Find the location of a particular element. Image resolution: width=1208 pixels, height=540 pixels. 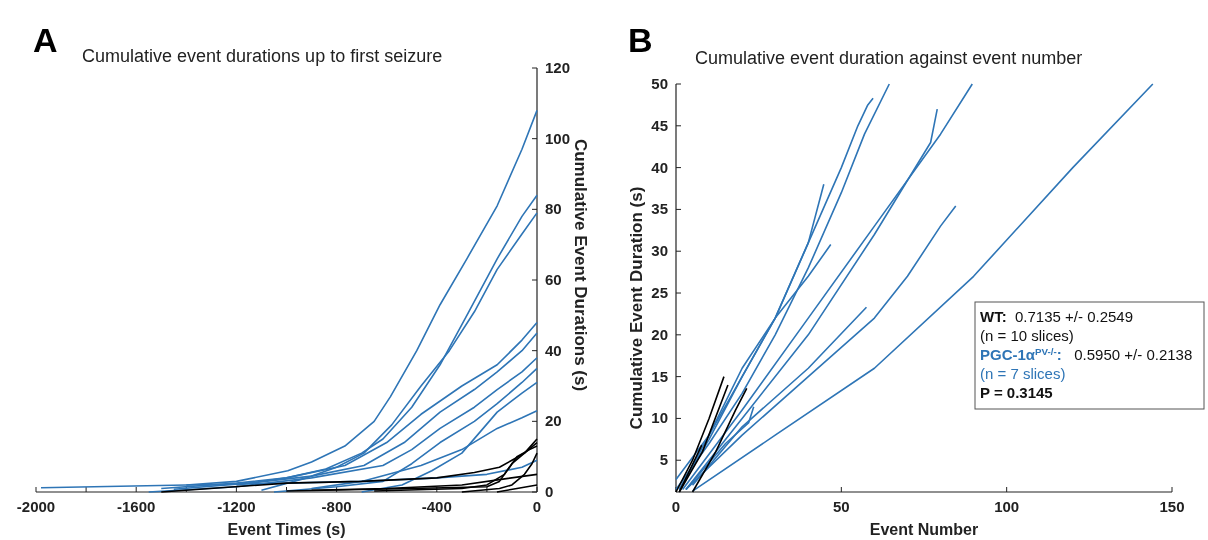

y-tick-label: 60 is located at coordinates (553, 279).